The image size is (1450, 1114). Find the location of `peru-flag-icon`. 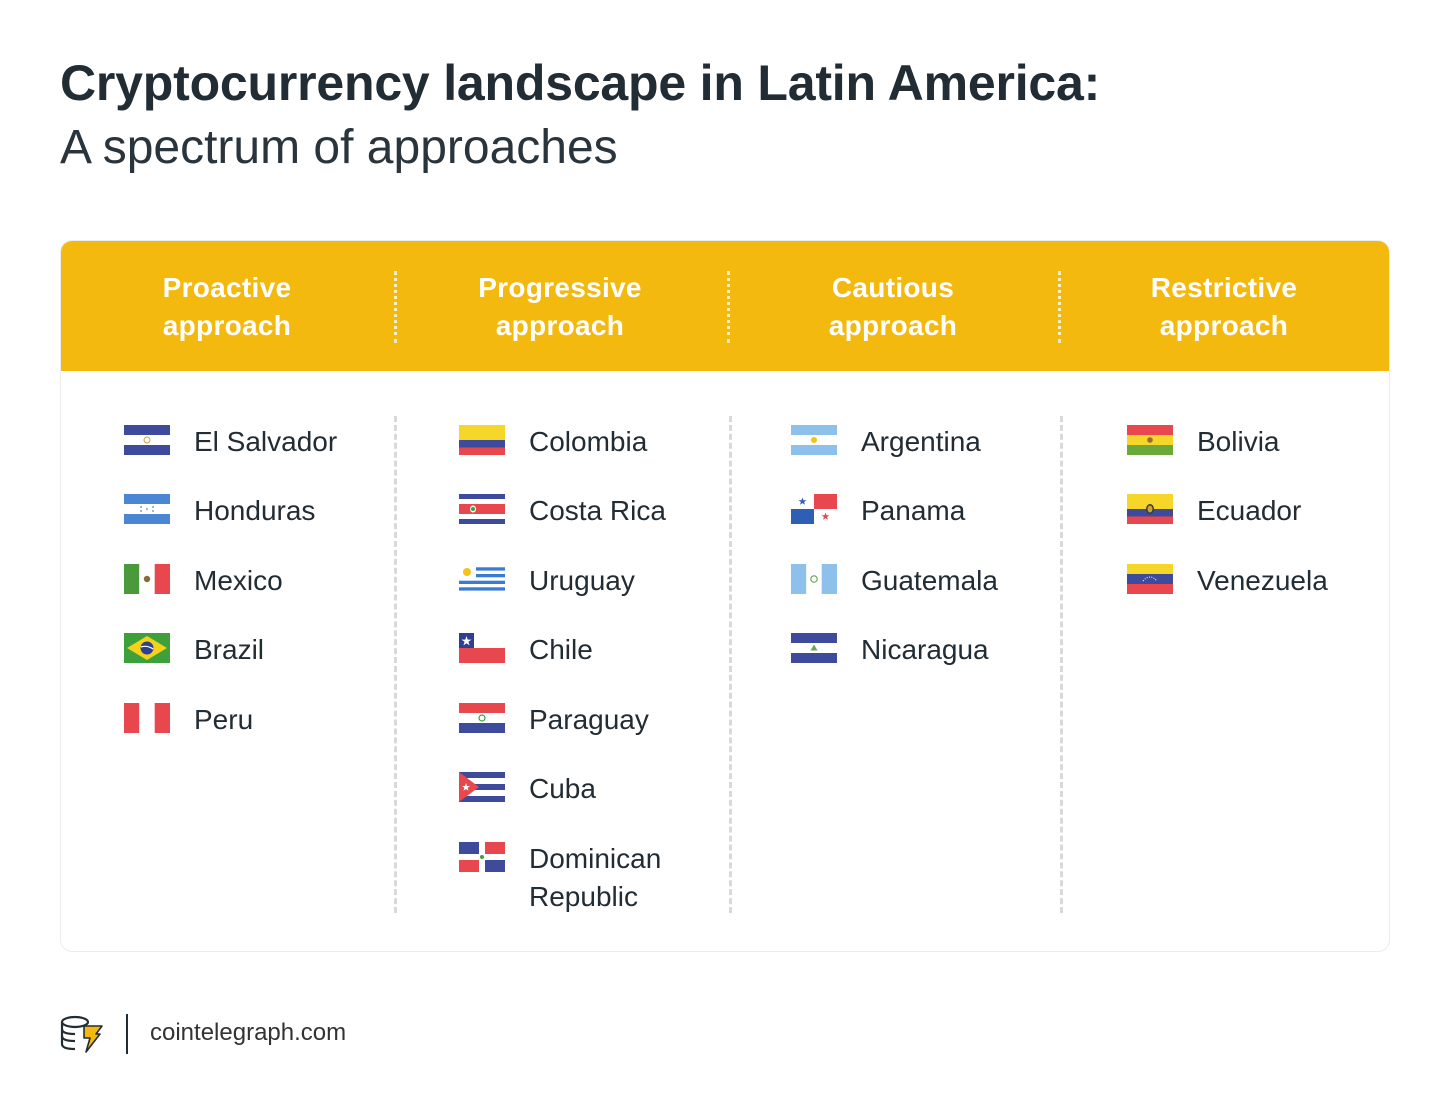

peru-flag-icon is located at coordinates (147, 718).